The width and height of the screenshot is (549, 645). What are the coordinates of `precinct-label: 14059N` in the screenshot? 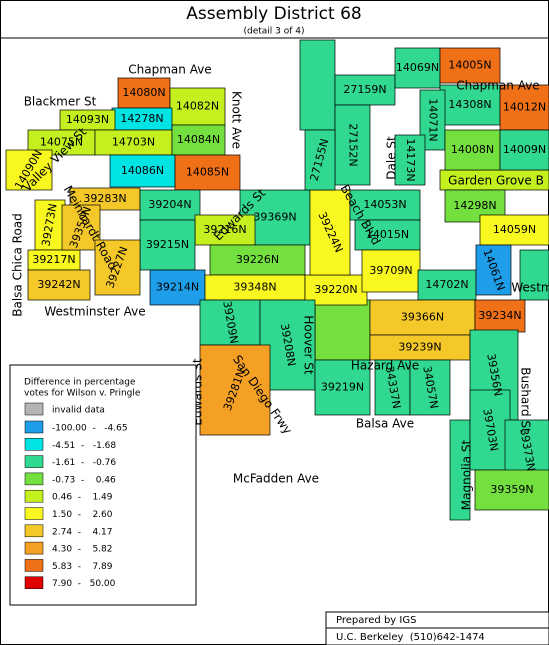 It's located at (514, 229).